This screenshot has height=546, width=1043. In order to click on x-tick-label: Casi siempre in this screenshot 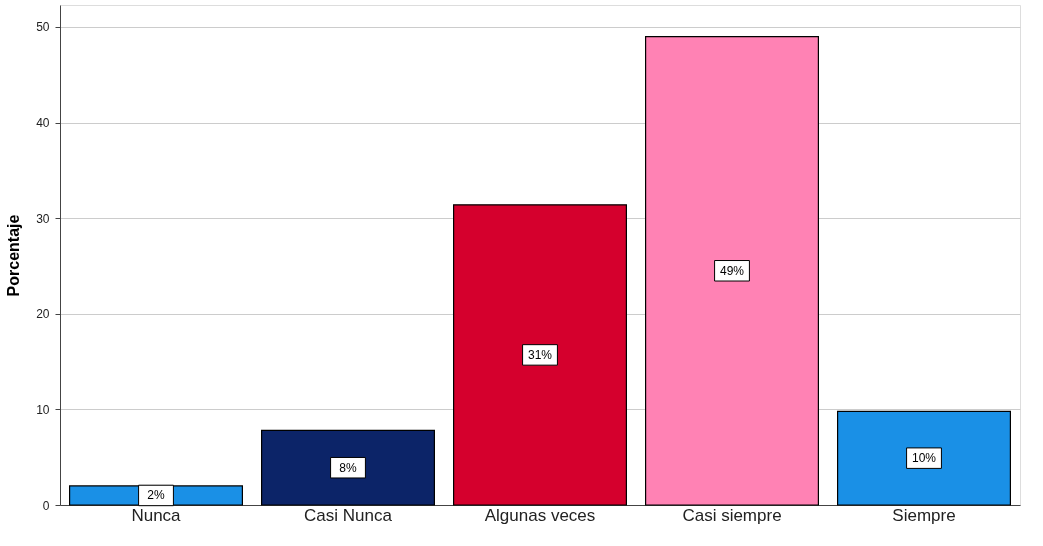, I will do `click(732, 515)`.